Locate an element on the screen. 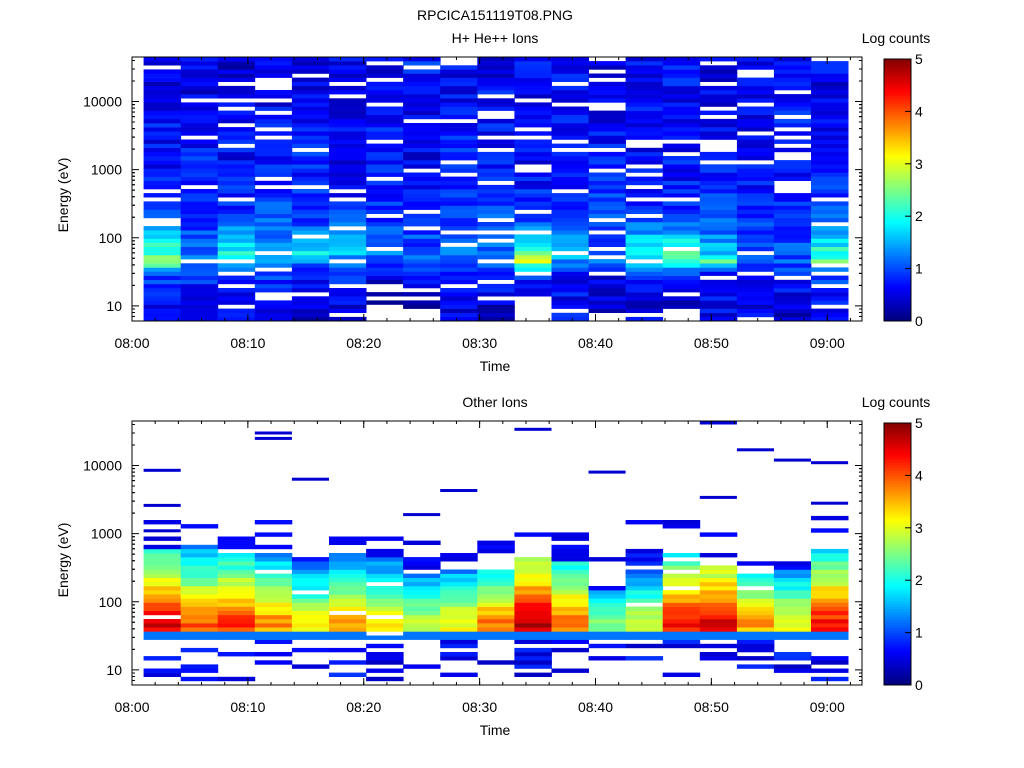  y-tick-label: 10000 is located at coordinates (102, 466).